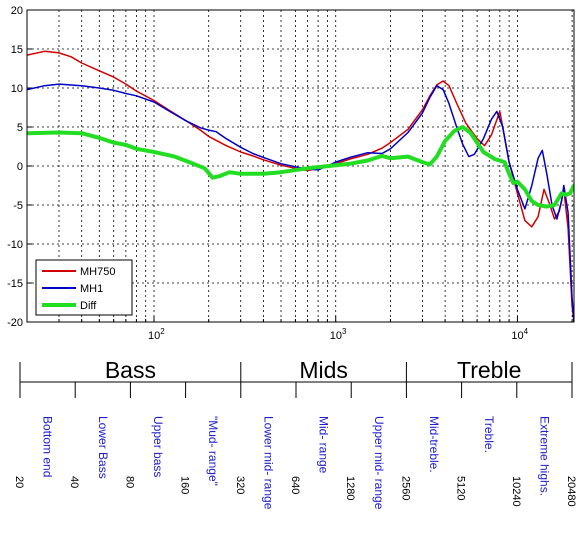  Describe the element at coordinates (17, 89) in the screenshot. I see `y-tick-label: 10` at that location.